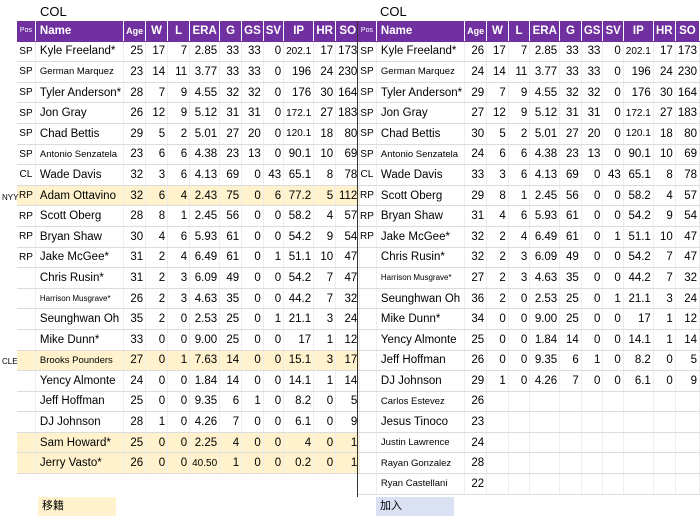 This screenshot has height=527, width=700. I want to click on cell-name: Rayan Gonzalez, so click(421, 463).